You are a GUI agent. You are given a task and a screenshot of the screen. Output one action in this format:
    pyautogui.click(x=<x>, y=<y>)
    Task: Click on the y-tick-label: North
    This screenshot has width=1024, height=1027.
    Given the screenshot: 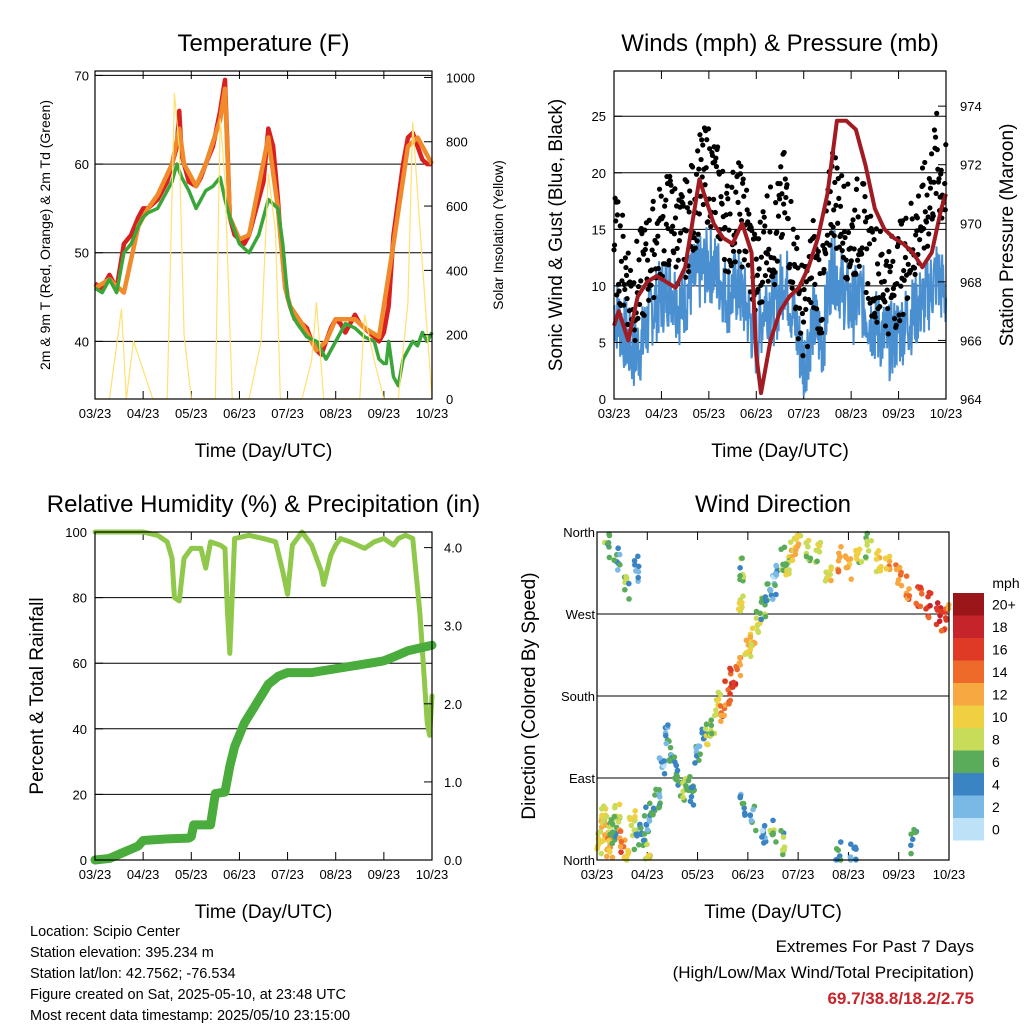 What is the action you would take?
    pyautogui.click(x=579, y=860)
    